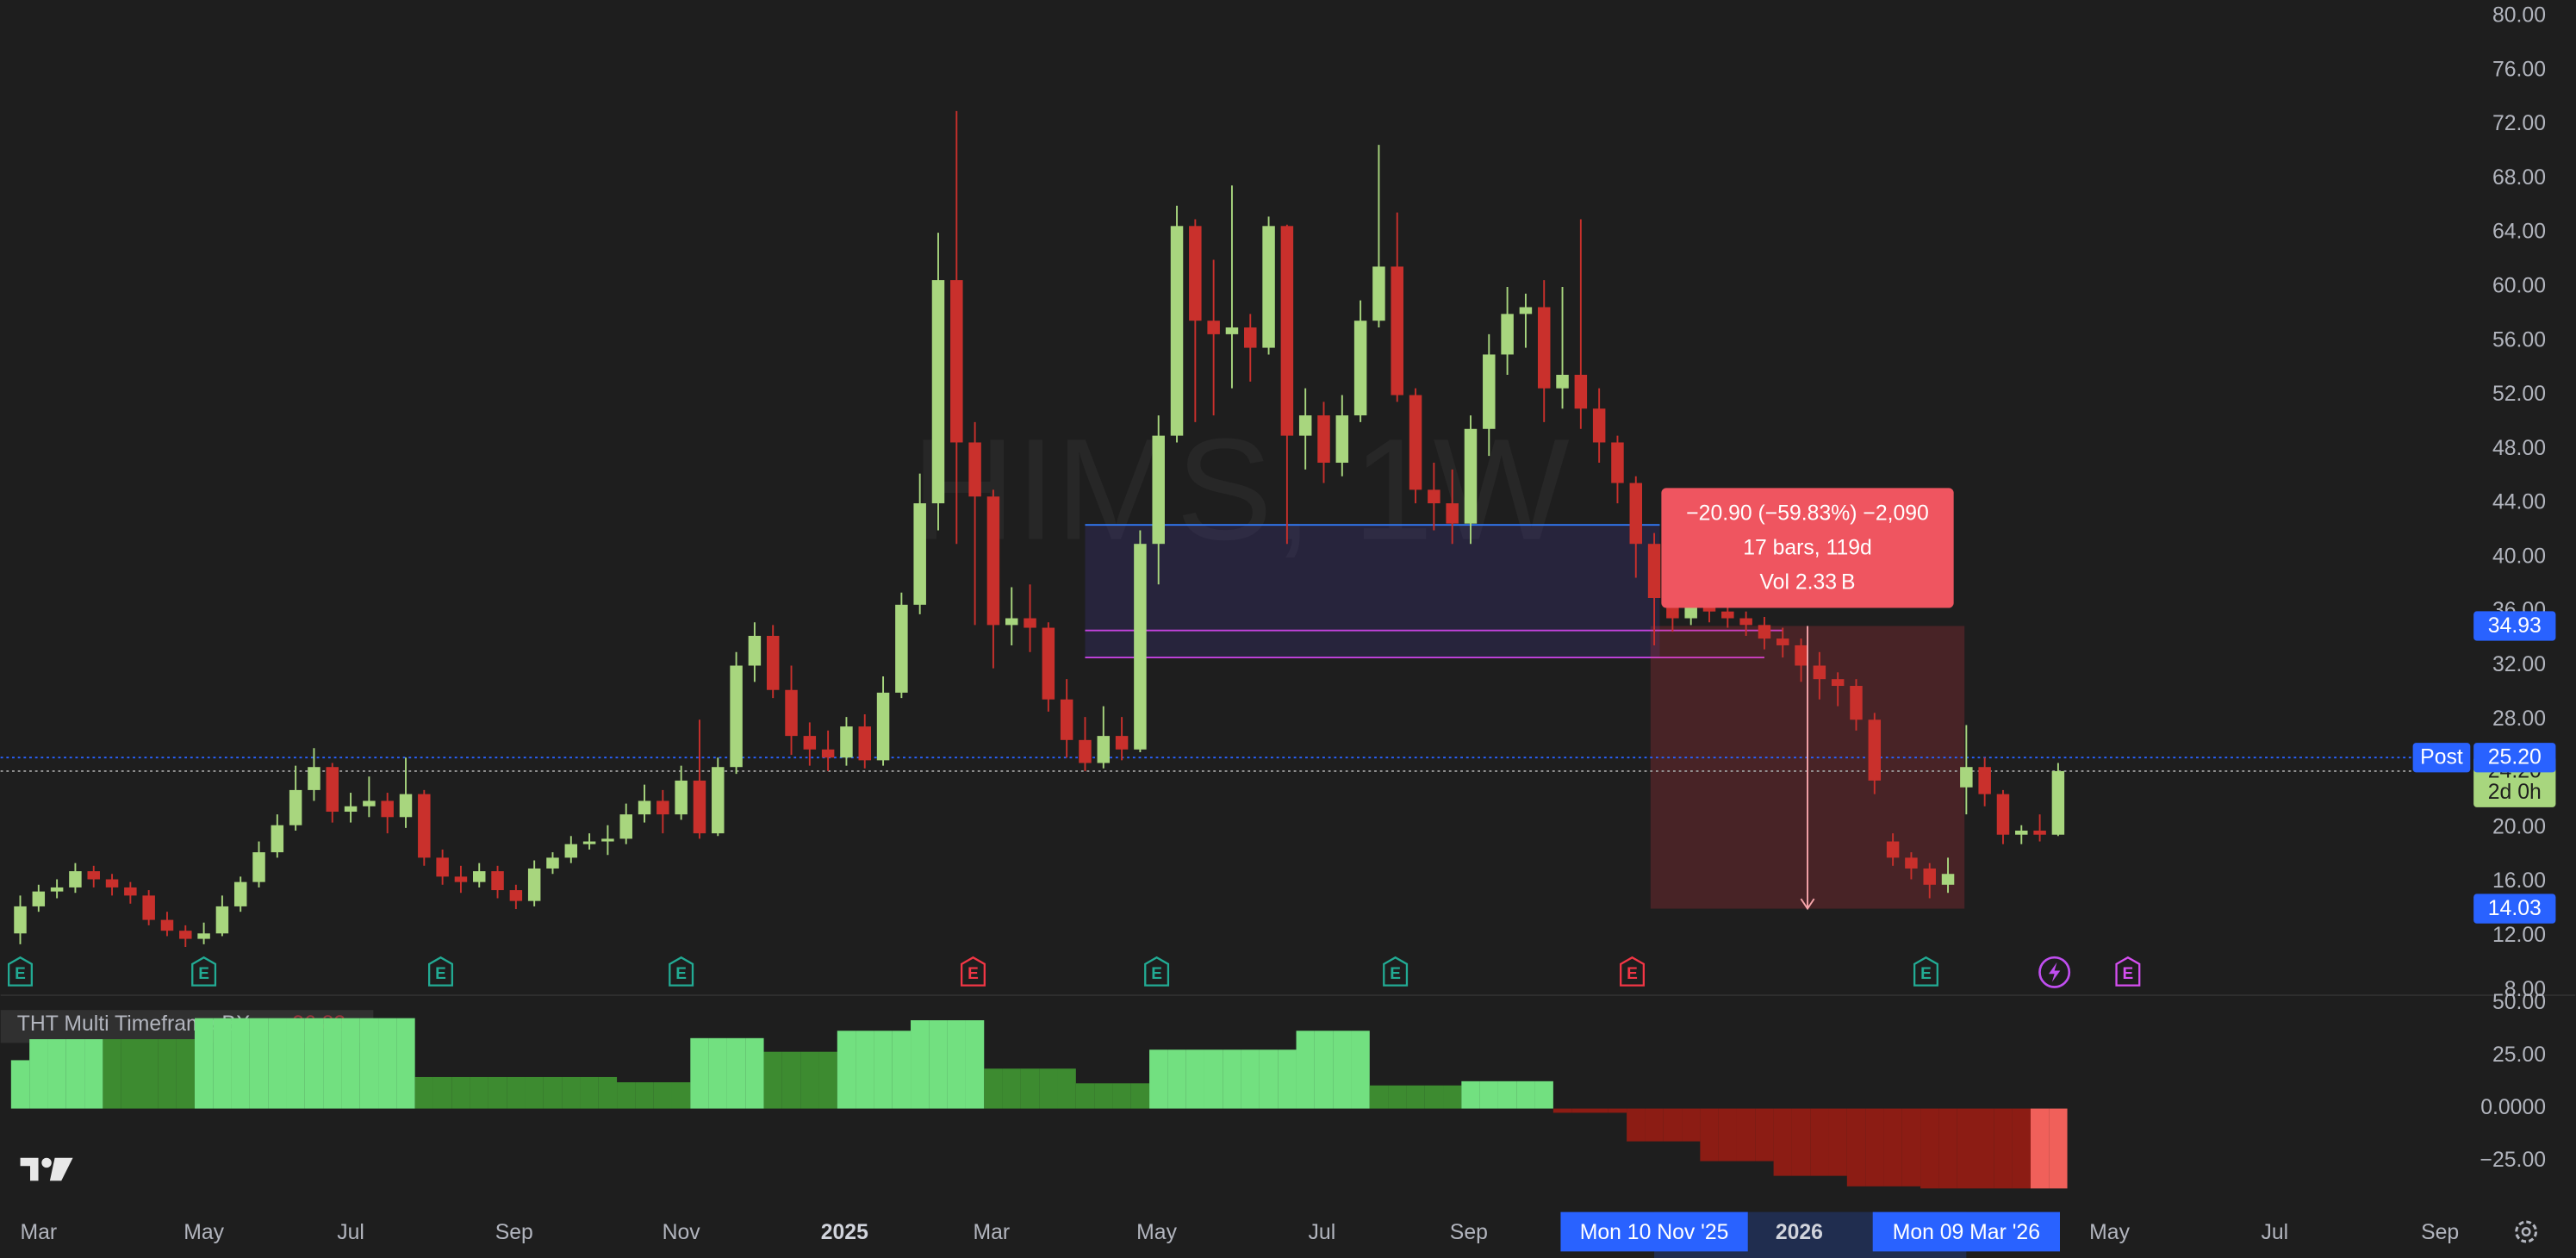 The width and height of the screenshot is (2576, 1258). Describe the element at coordinates (2276, 1232) in the screenshot. I see `x-tick-label: Jul` at that location.